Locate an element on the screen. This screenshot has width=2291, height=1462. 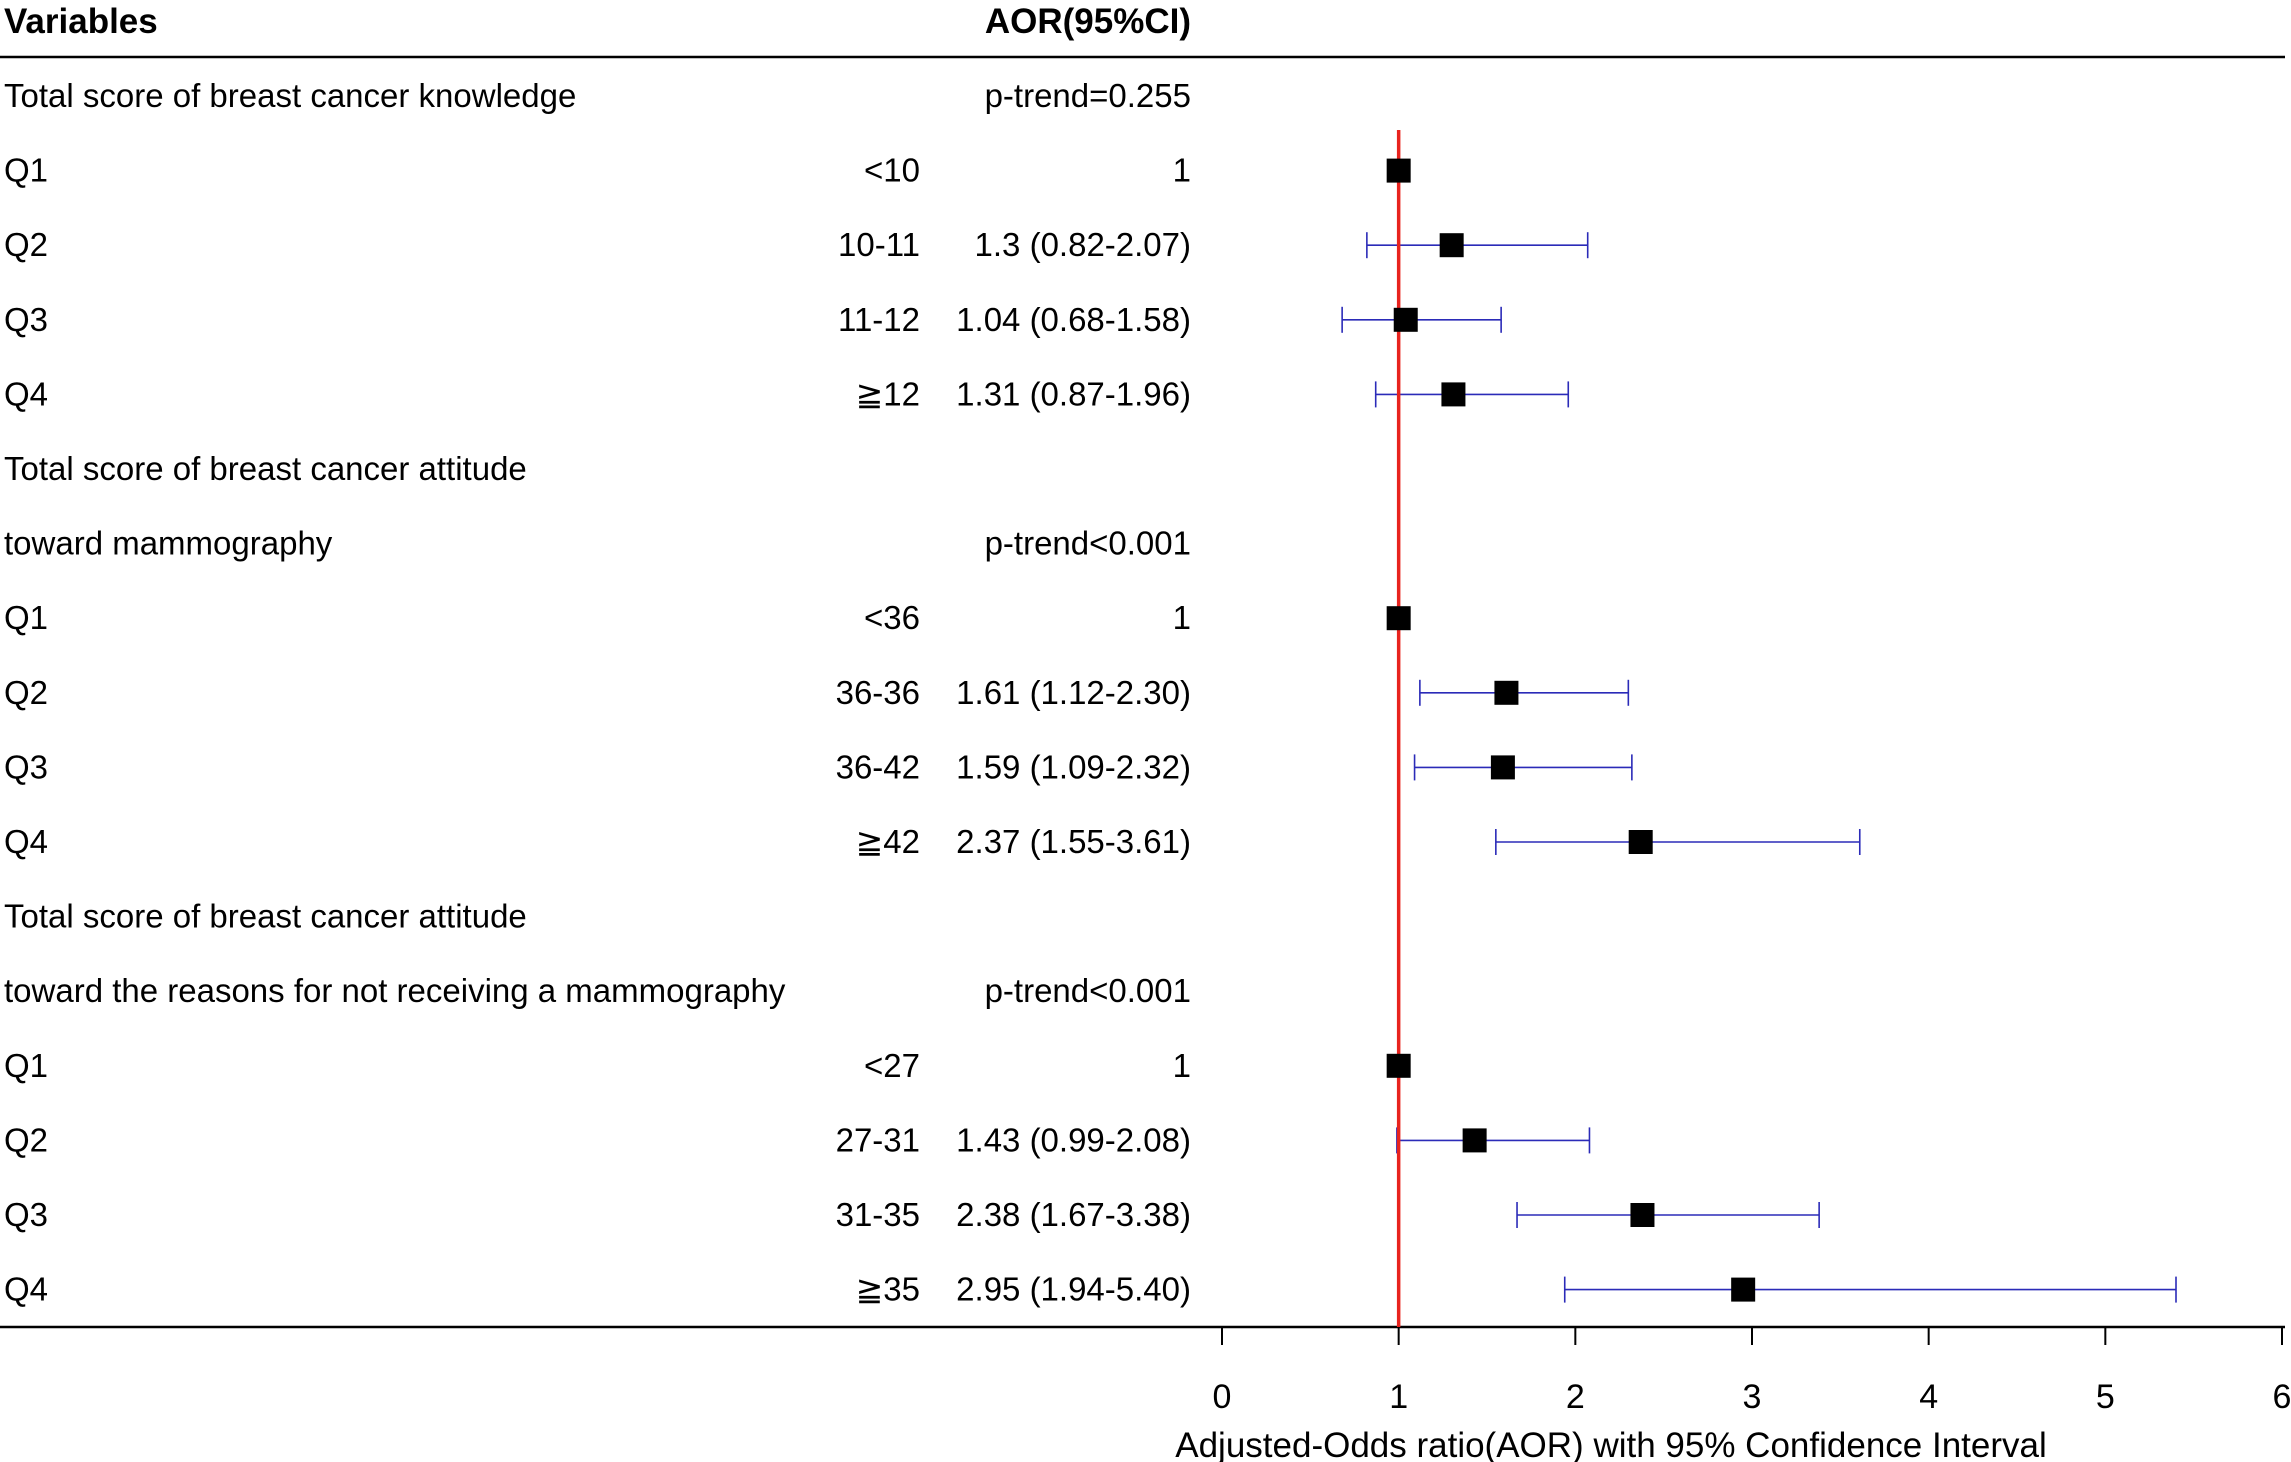
score-range: <27 is located at coordinates (892, 1065).